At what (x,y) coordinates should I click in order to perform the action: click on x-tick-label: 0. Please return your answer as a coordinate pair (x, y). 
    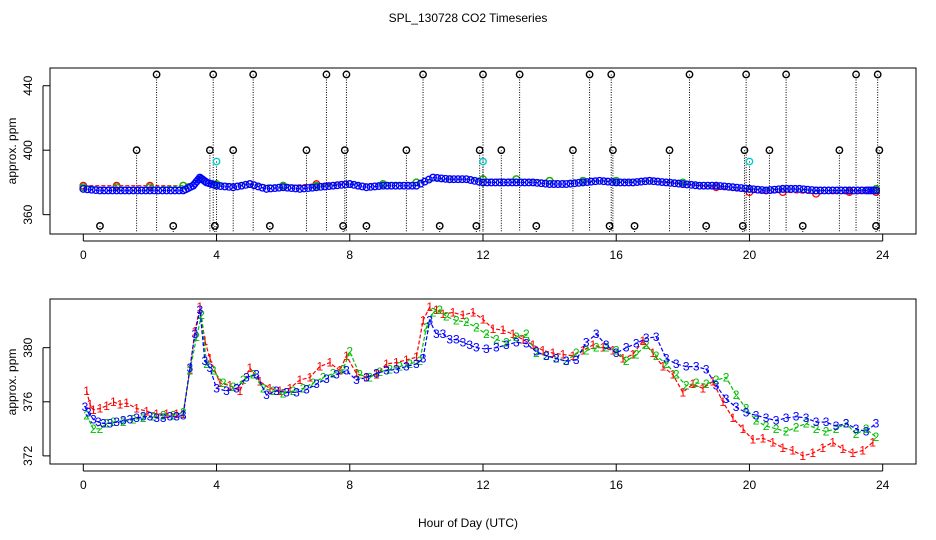
    Looking at the image, I should click on (83, 485).